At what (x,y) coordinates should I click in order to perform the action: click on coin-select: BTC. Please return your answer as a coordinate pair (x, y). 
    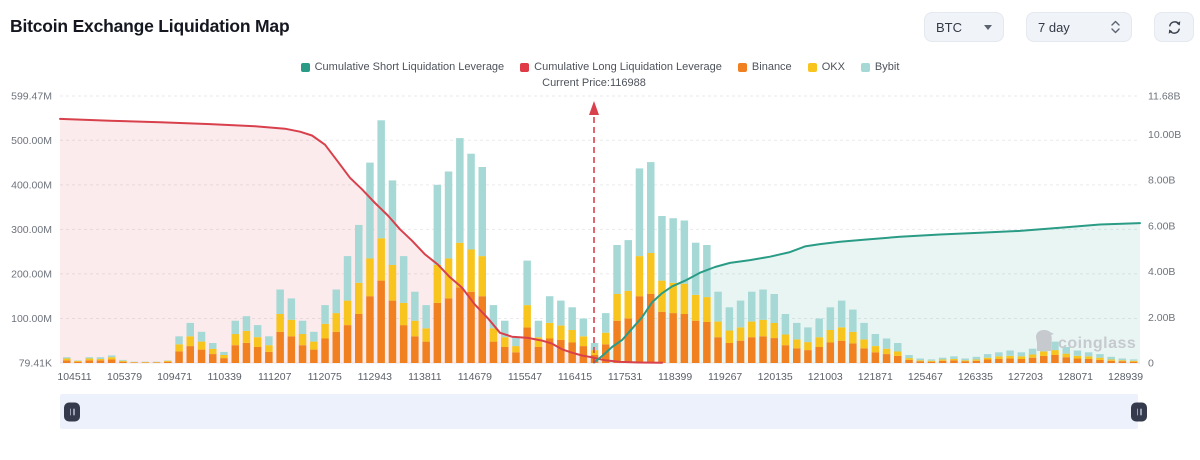
    Looking at the image, I should click on (964, 27).